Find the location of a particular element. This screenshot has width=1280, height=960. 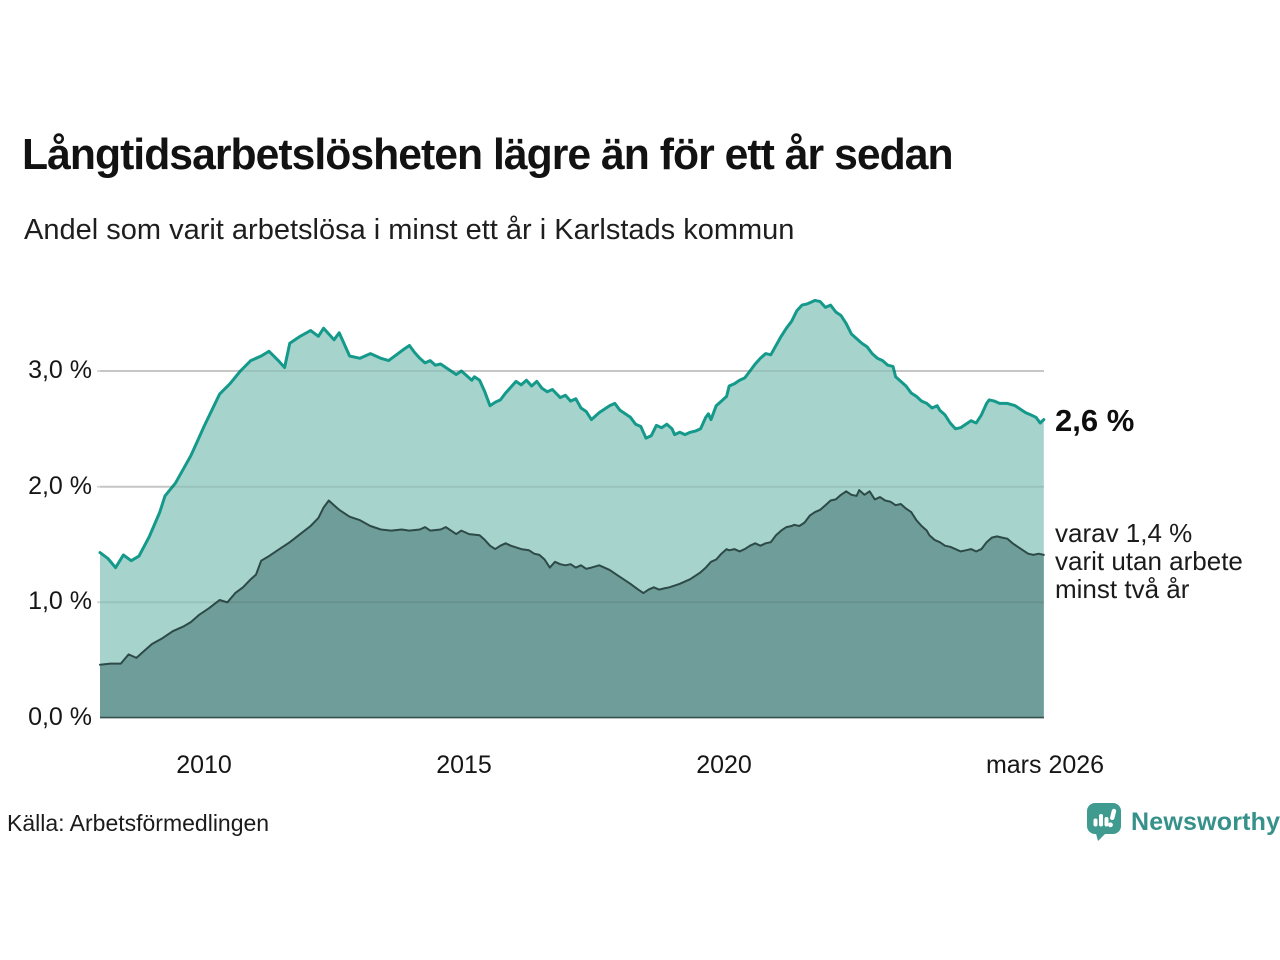

y-tick-label: 3,0 % is located at coordinates (60, 369).